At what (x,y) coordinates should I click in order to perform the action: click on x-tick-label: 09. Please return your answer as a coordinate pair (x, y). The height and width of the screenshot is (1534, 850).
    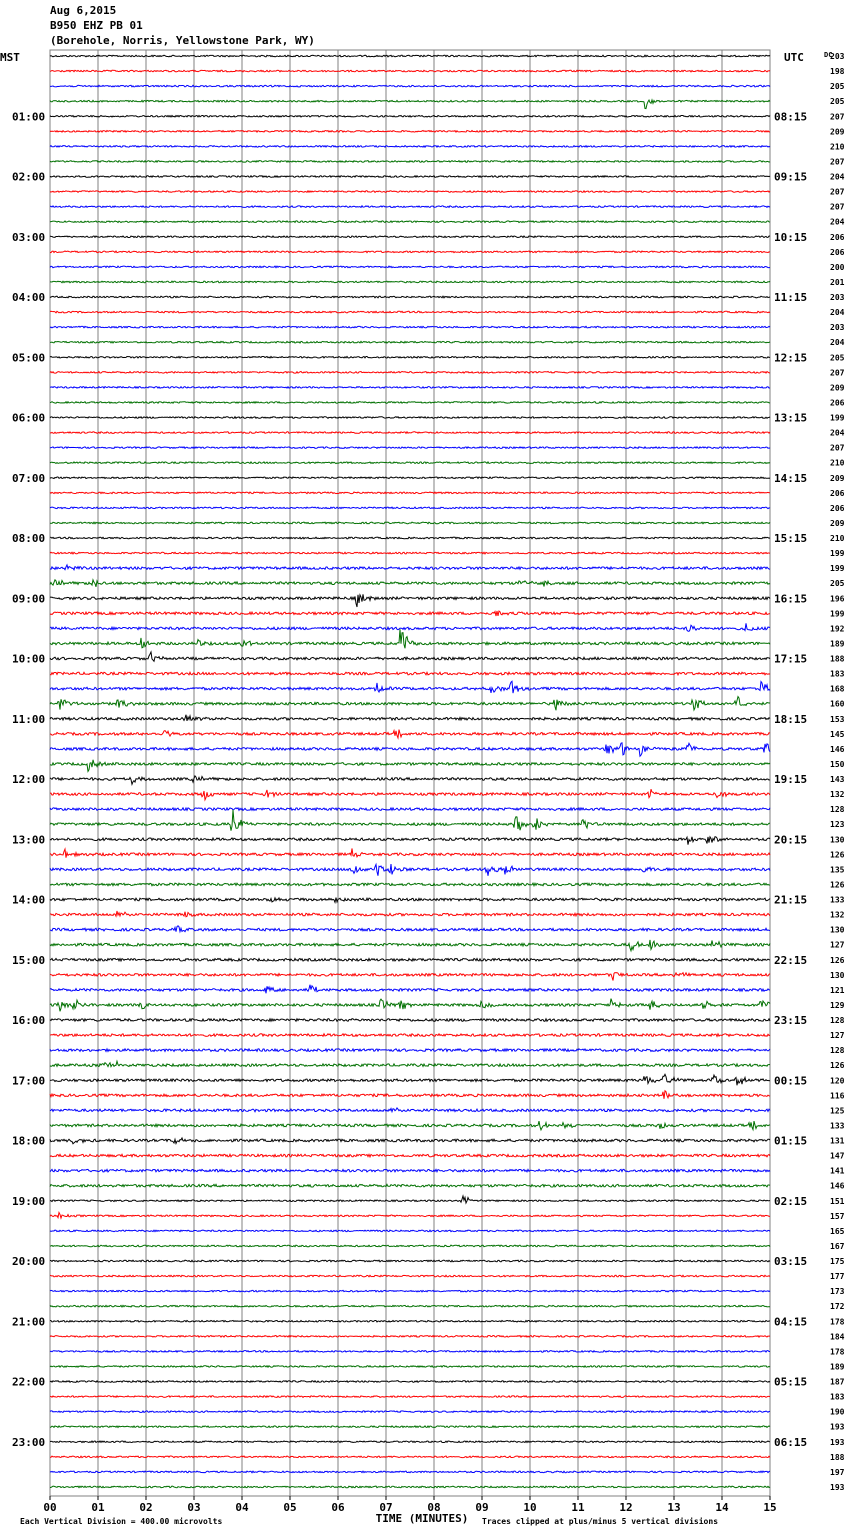
    Looking at the image, I should click on (481, 1507).